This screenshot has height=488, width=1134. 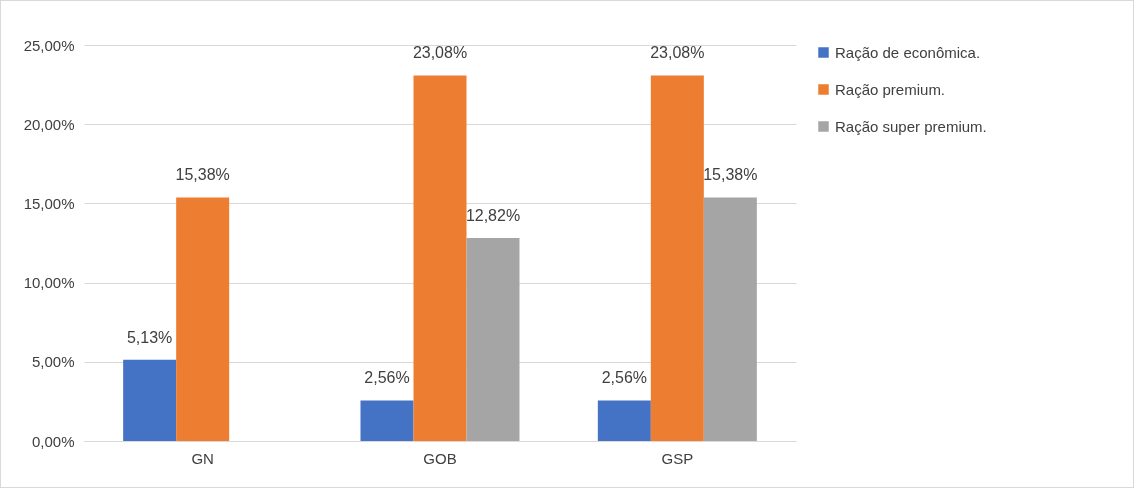 What do you see at coordinates (49, 124) in the screenshot?
I see `y-tick-label: 20,00%` at bounding box center [49, 124].